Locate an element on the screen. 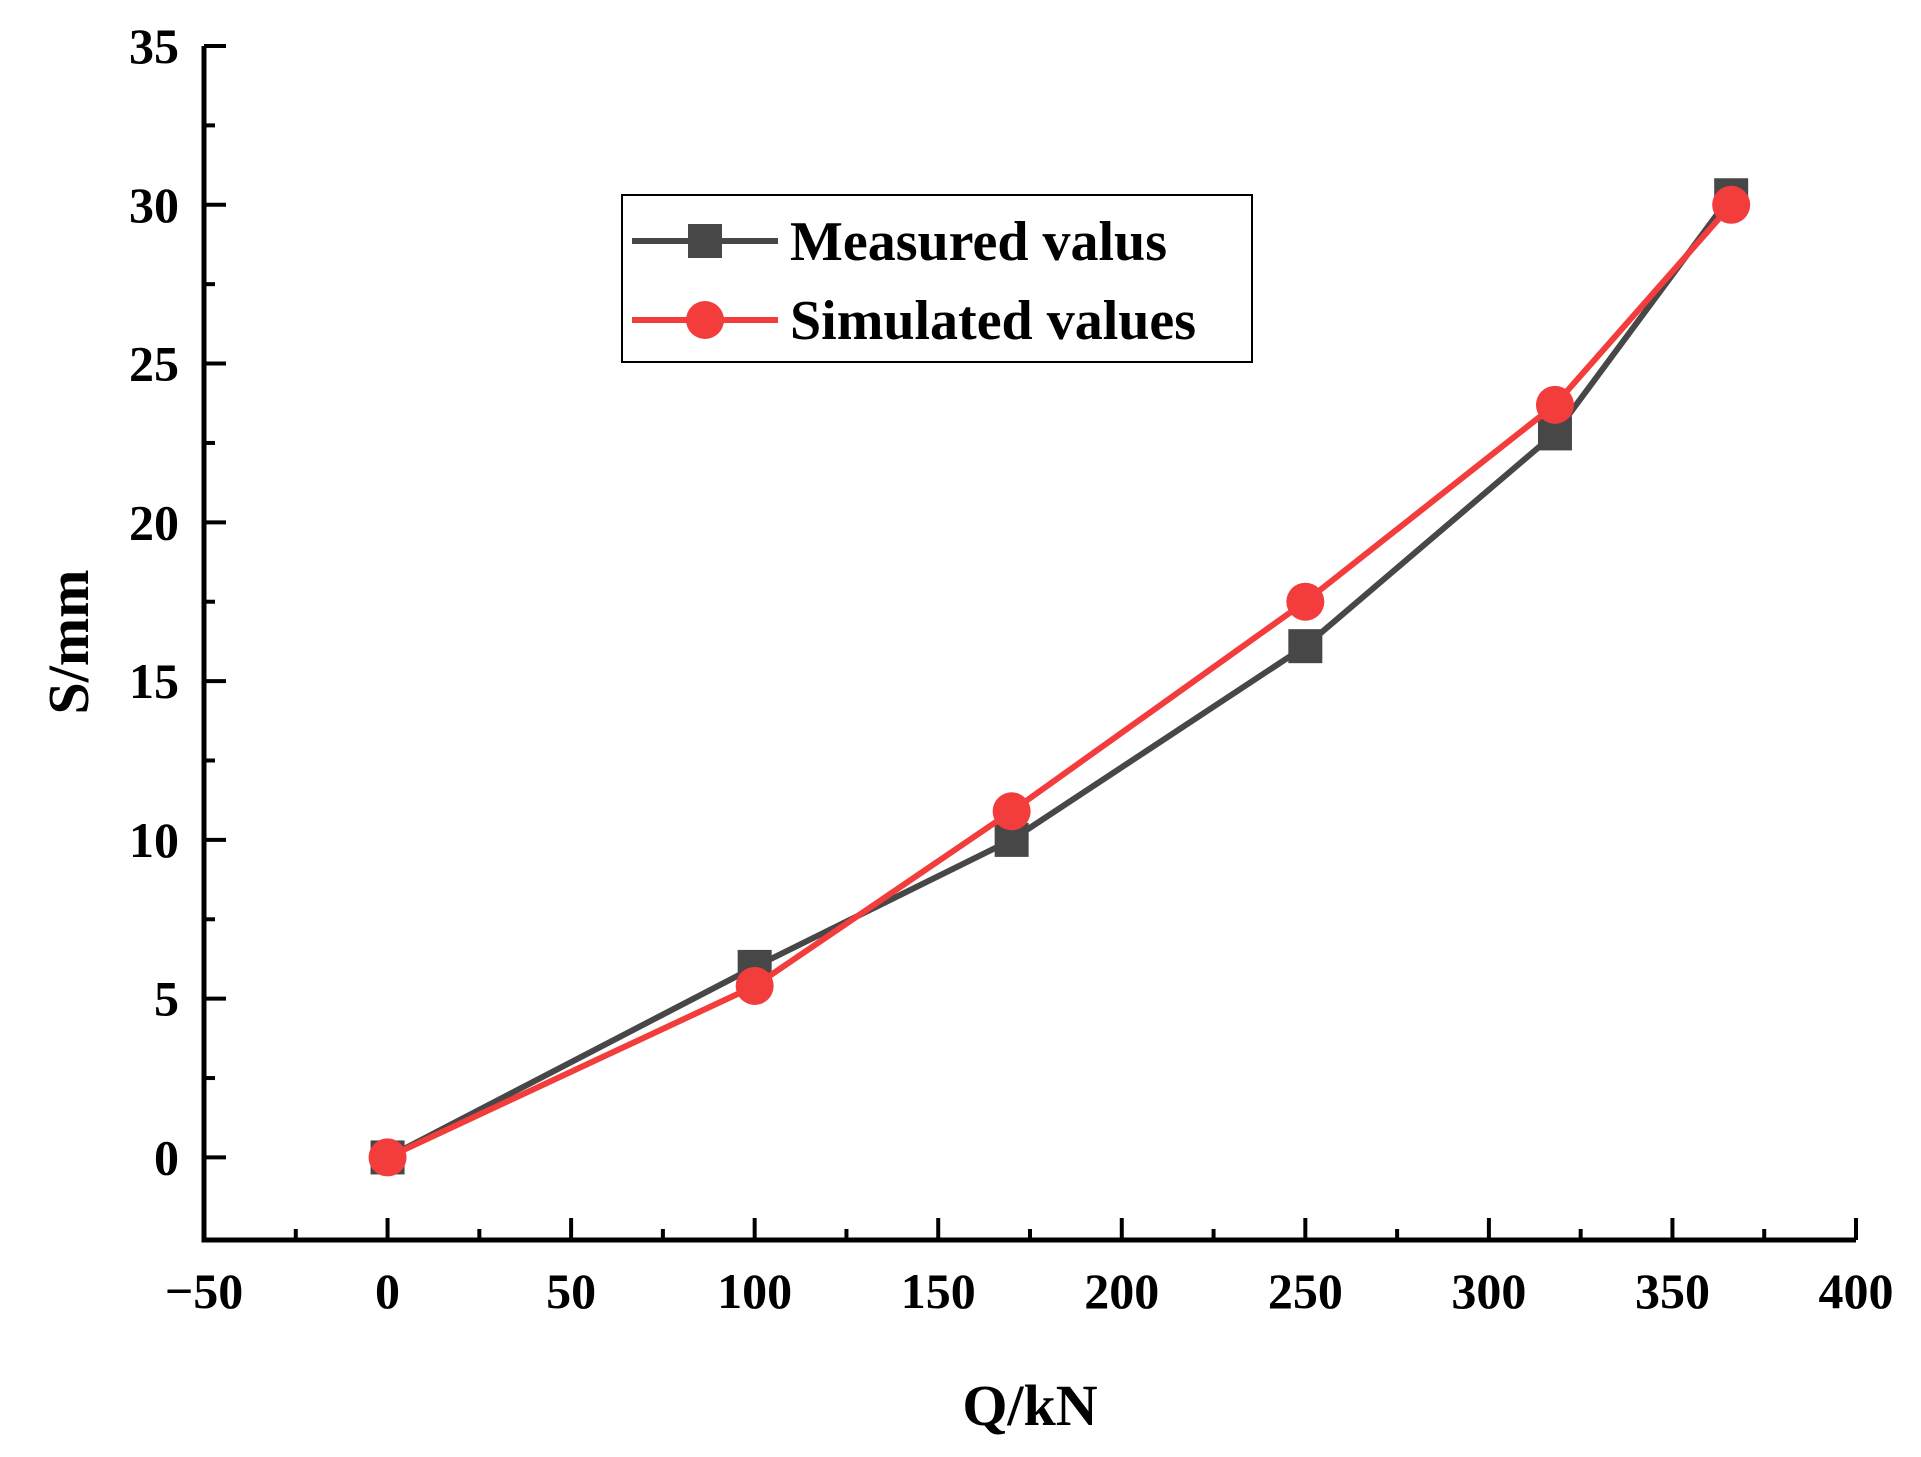 This screenshot has width=1921, height=1457. legend-box is located at coordinates (937, 278).